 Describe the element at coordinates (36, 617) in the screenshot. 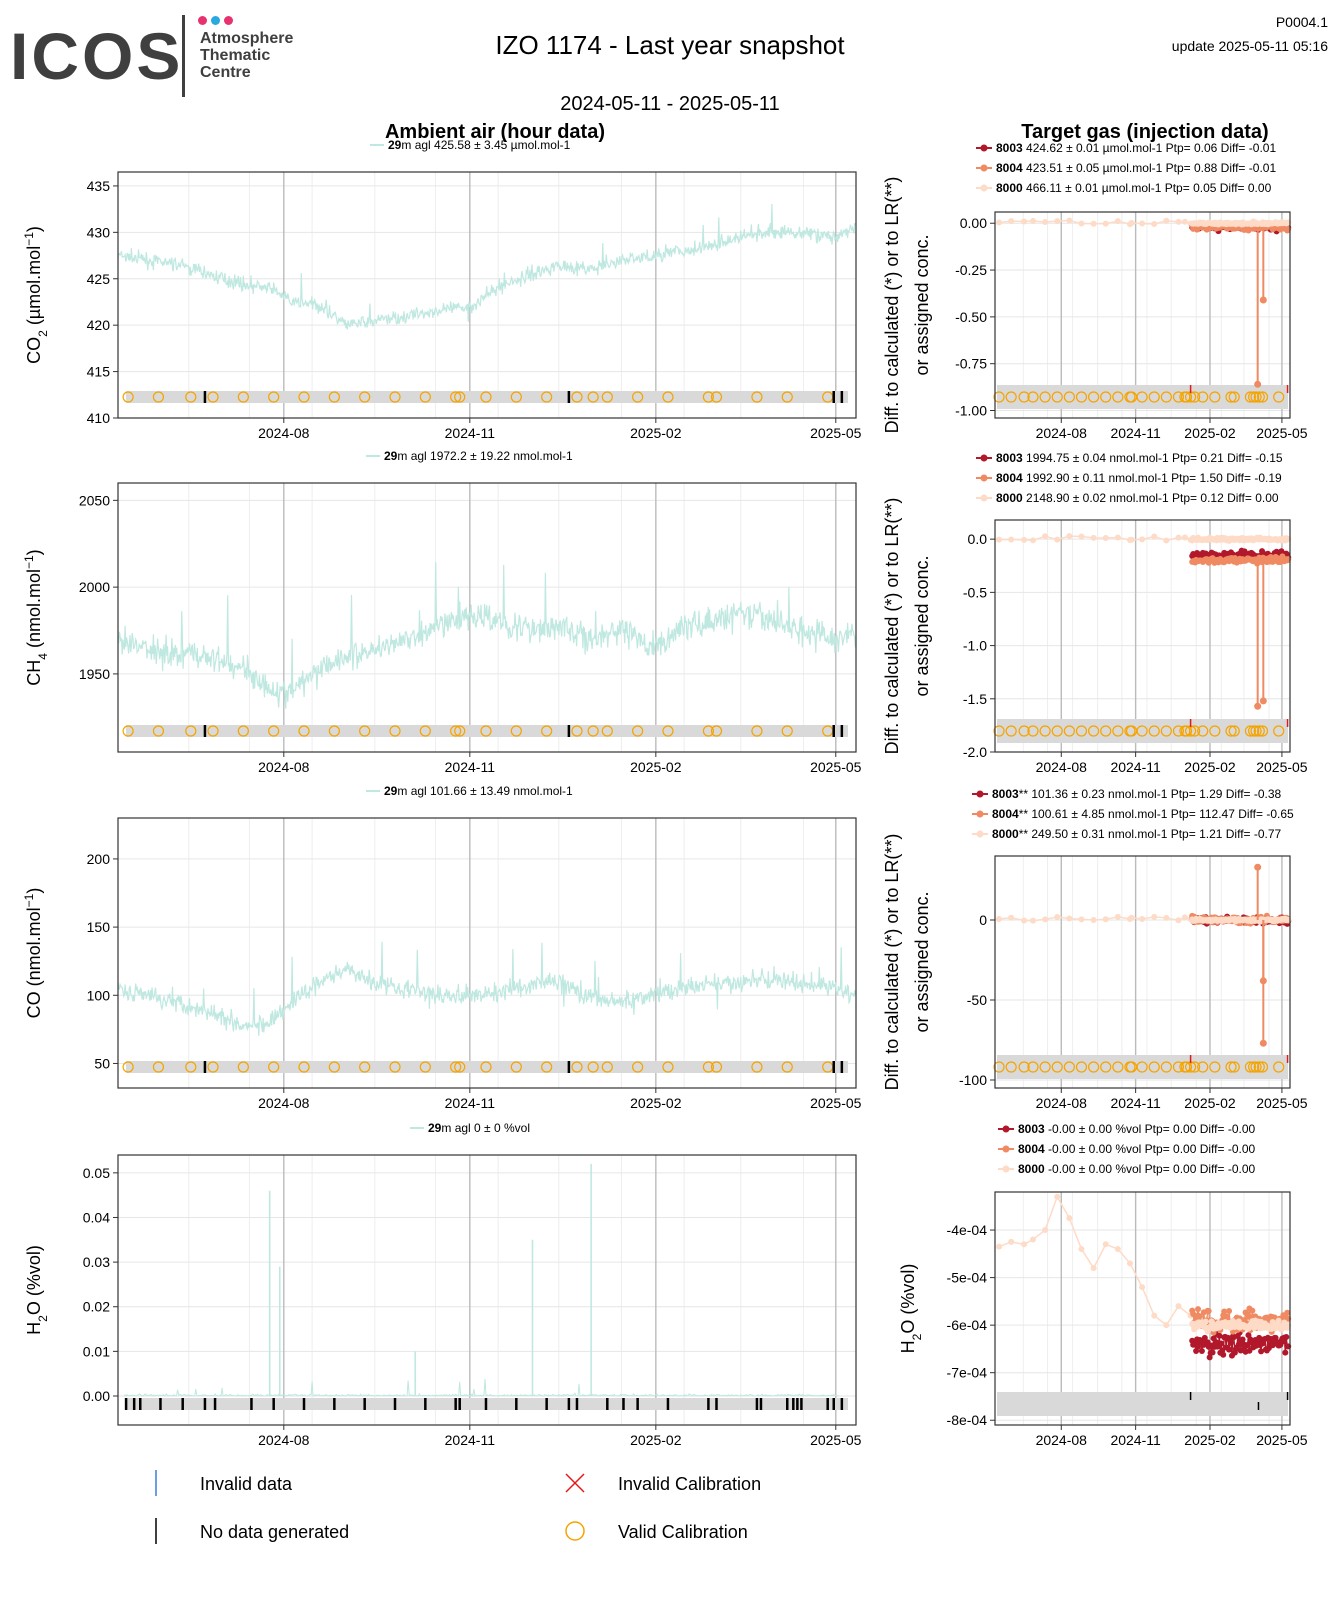

I see `ambient-ch4-ylabel: CH4 (nmol.mol−1)` at that location.